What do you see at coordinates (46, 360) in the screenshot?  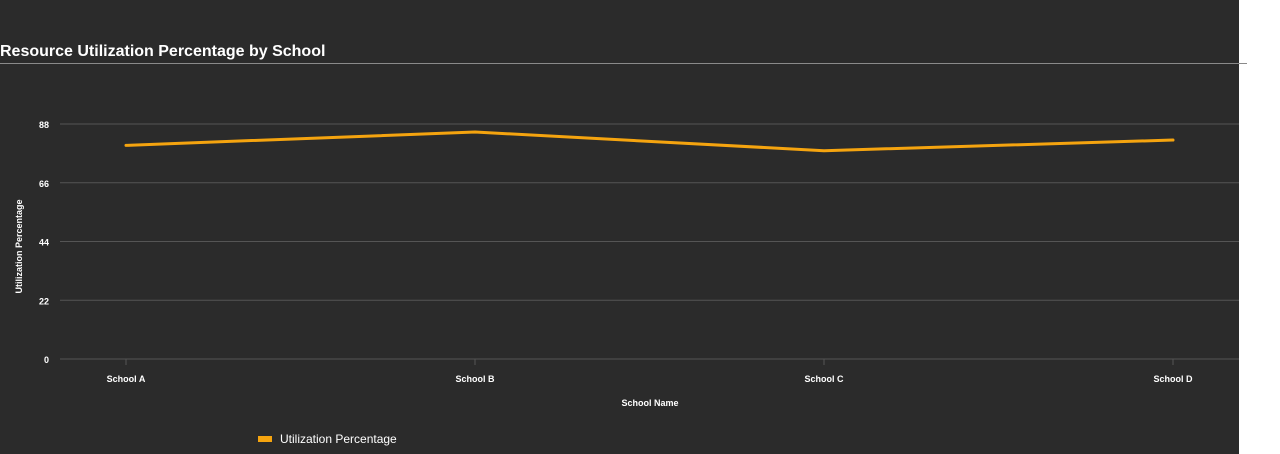 I see `y-tick-label: 0` at bounding box center [46, 360].